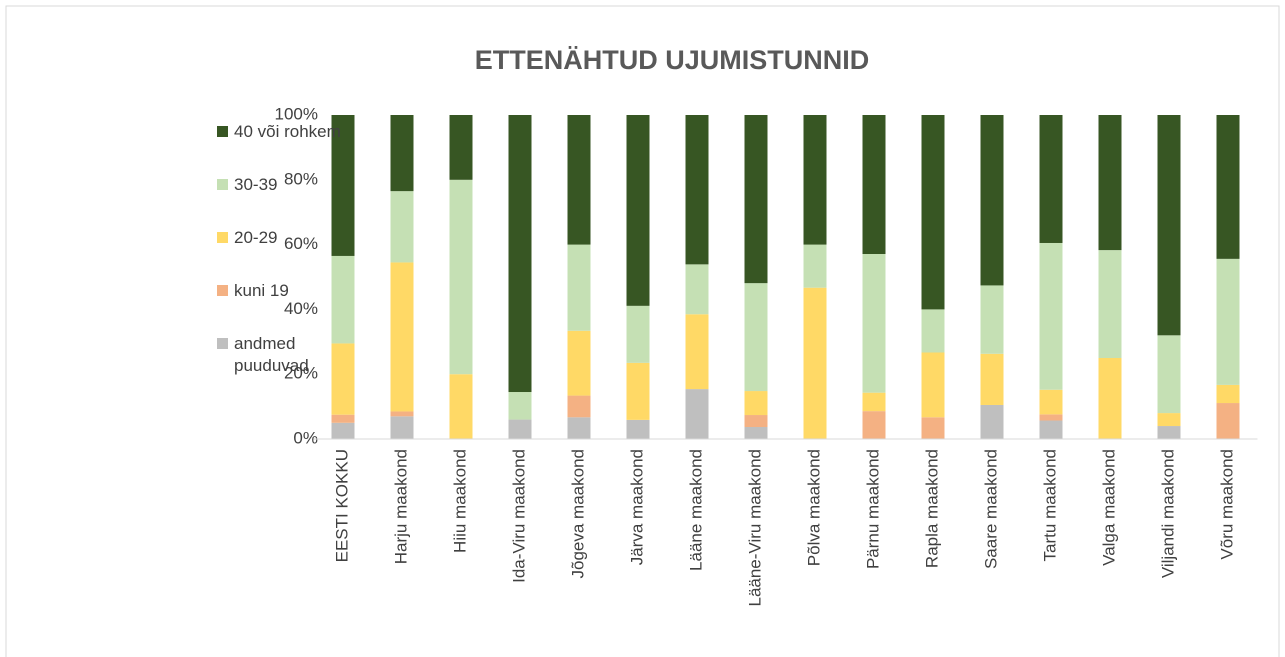 Image resolution: width=1285 pixels, height=657 pixels. I want to click on y-tick-label: 60%, so click(301, 243).